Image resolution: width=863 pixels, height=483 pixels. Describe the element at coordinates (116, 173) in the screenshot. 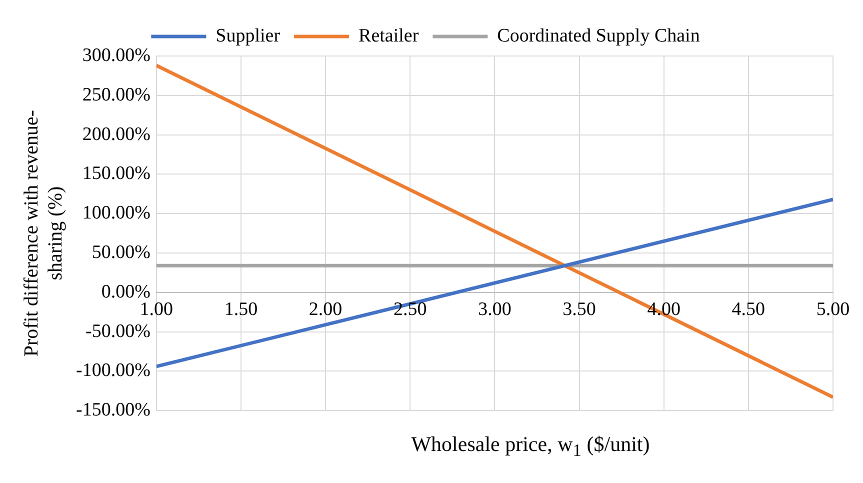

I see `y-tick-label: 150.00%` at that location.